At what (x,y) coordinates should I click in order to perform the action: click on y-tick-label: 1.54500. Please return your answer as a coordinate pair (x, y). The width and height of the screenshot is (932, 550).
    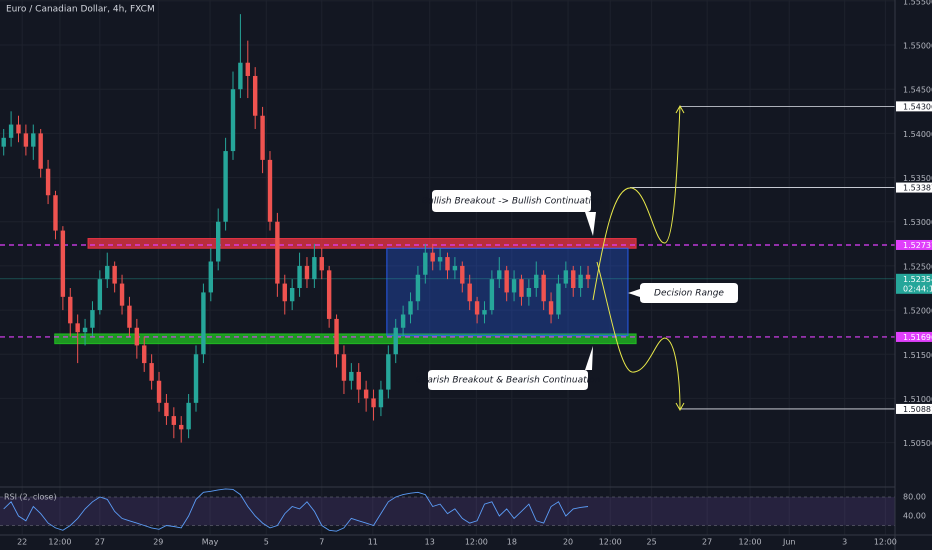
    Looking at the image, I should click on (917, 90).